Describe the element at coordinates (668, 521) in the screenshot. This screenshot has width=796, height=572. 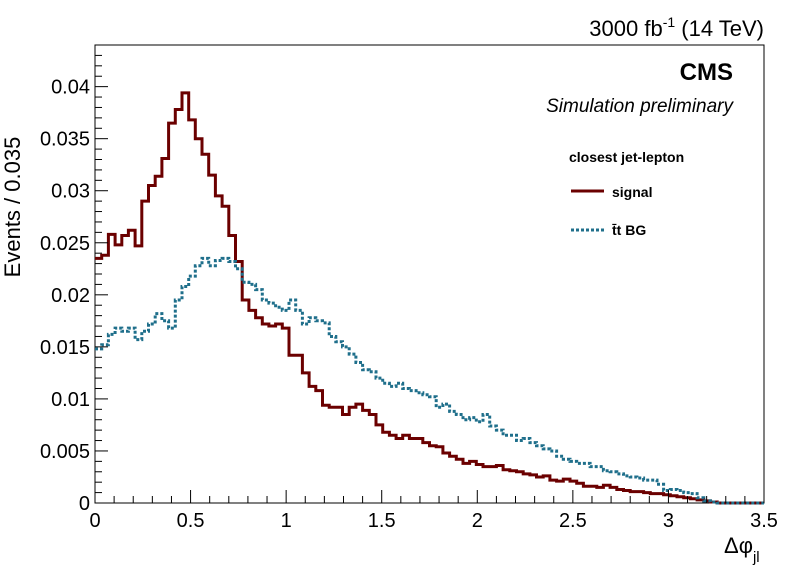
I see `x-tick-label: 3` at that location.